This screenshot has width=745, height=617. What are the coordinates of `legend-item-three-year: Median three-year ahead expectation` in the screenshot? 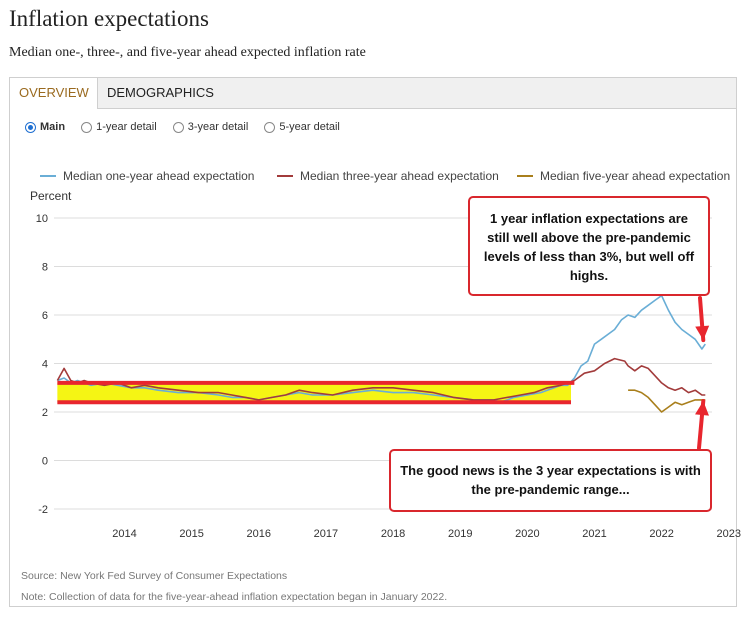 It's located at (388, 176).